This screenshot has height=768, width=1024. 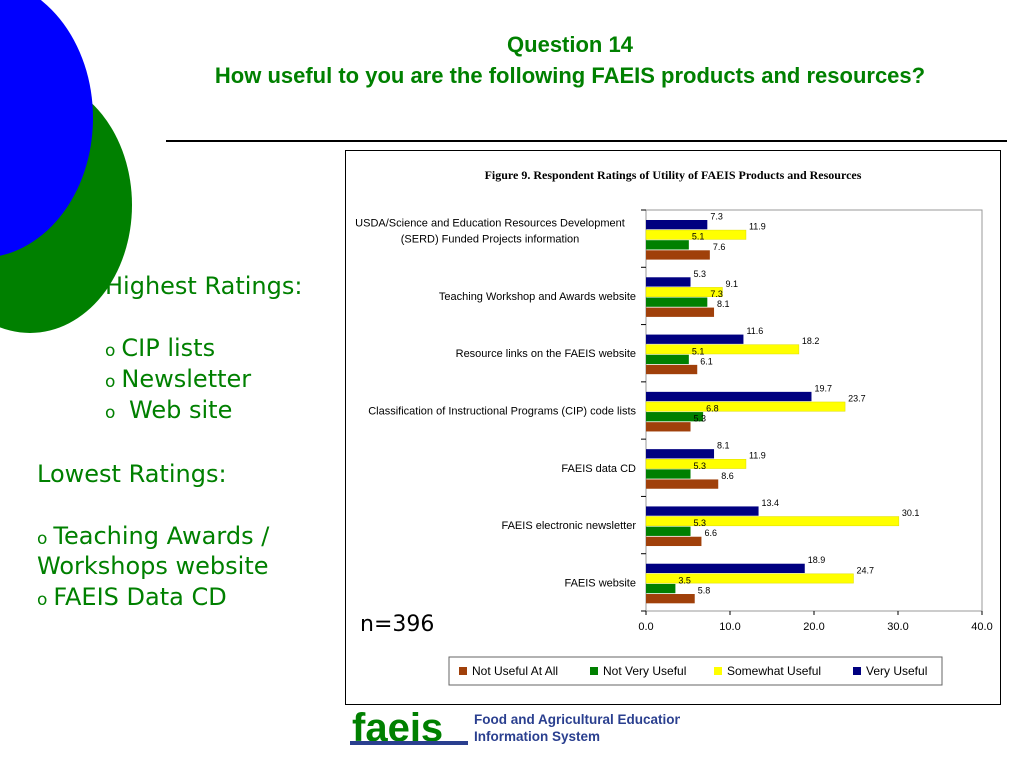 I want to click on category-label: FAEIS electronic newsletter, so click(x=568, y=526).